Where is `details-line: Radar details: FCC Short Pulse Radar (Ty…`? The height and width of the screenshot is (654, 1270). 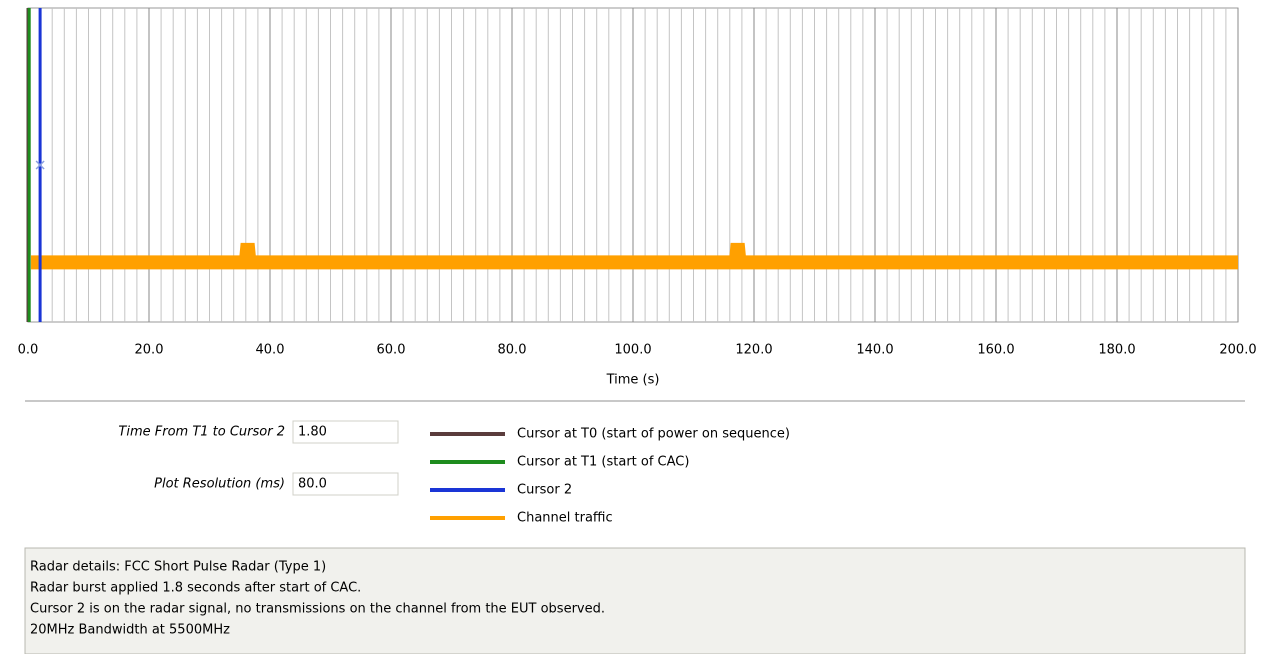
details-line: Radar details: FCC Short Pulse Radar (Ty… is located at coordinates (178, 567).